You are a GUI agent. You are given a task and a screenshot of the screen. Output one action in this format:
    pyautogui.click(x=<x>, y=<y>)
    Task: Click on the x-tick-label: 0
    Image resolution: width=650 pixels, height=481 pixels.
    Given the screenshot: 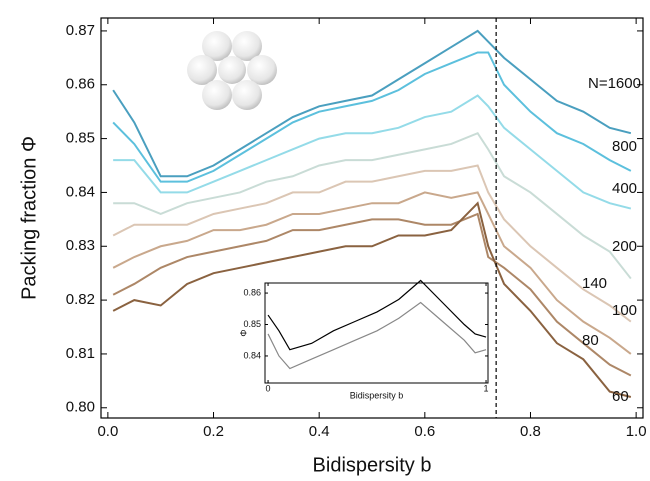 What is the action you would take?
    pyautogui.click(x=268, y=388)
    